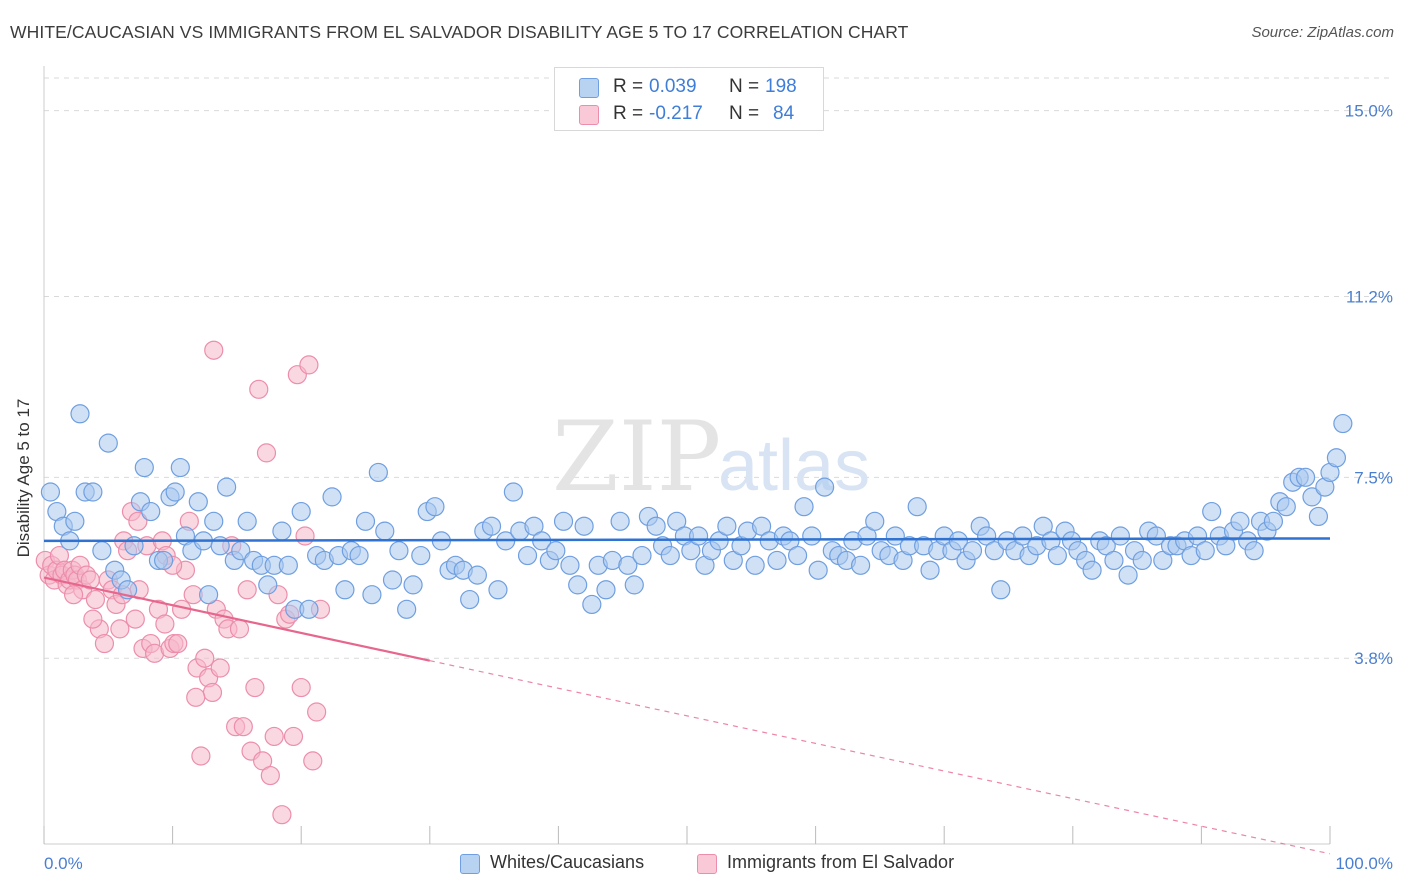 The height and width of the screenshot is (892, 1406). What do you see at coordinates (628, 113) in the screenshot?
I see `legend-r-label: R =` at bounding box center [628, 113].